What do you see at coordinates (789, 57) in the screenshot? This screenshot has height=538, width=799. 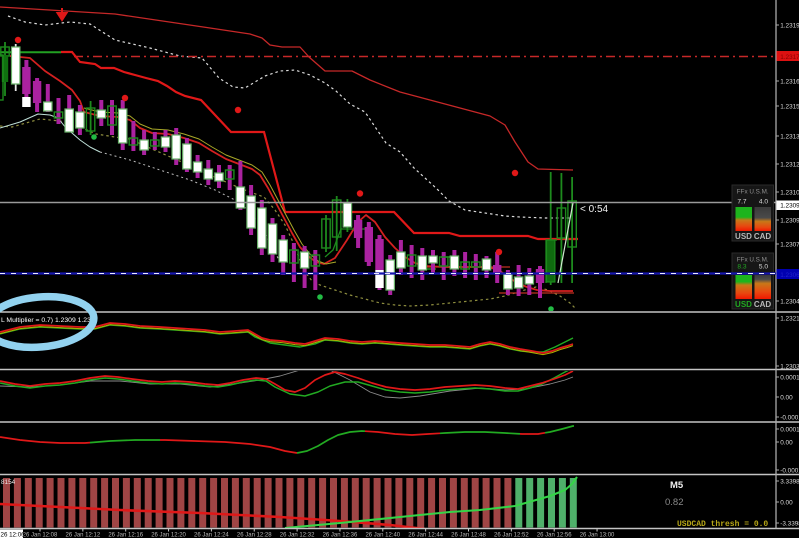 I see `svg-text: 1.2317` at bounding box center [789, 57].